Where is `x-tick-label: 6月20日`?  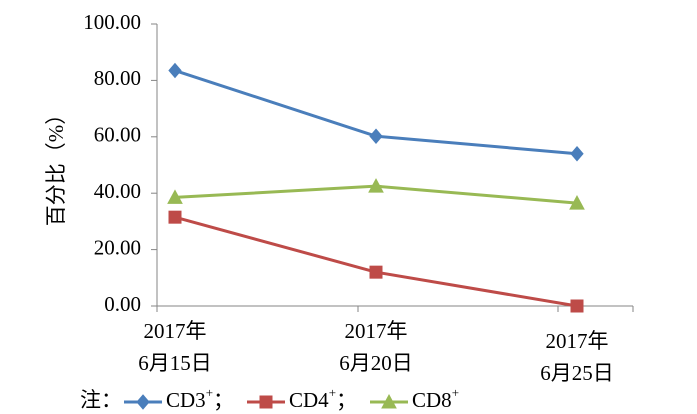 x-tick-label: 6月20日 is located at coordinates (376, 363).